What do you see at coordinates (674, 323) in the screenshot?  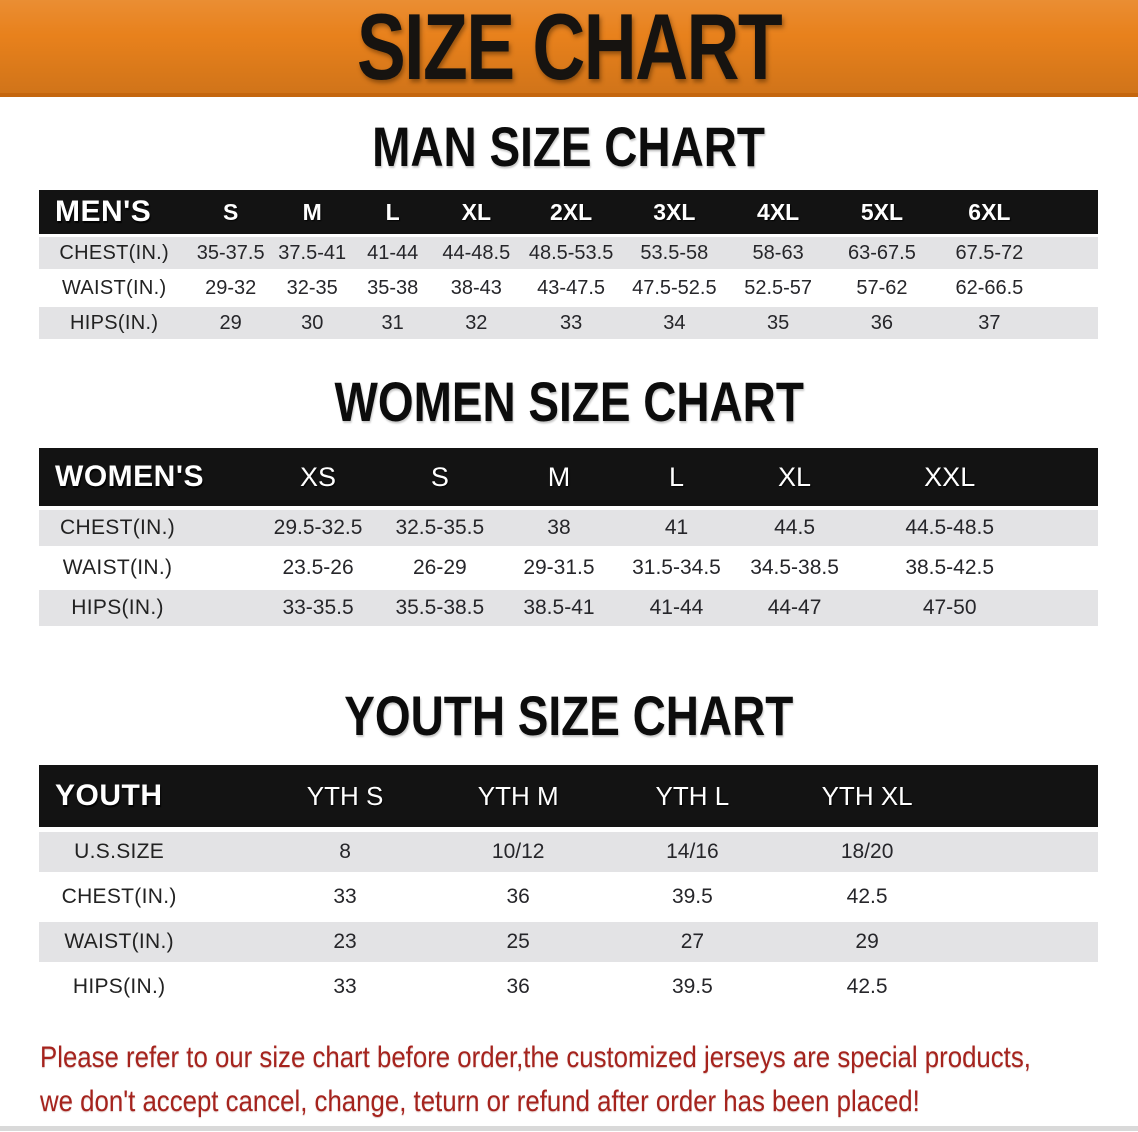 I see `size-value: 34` at bounding box center [674, 323].